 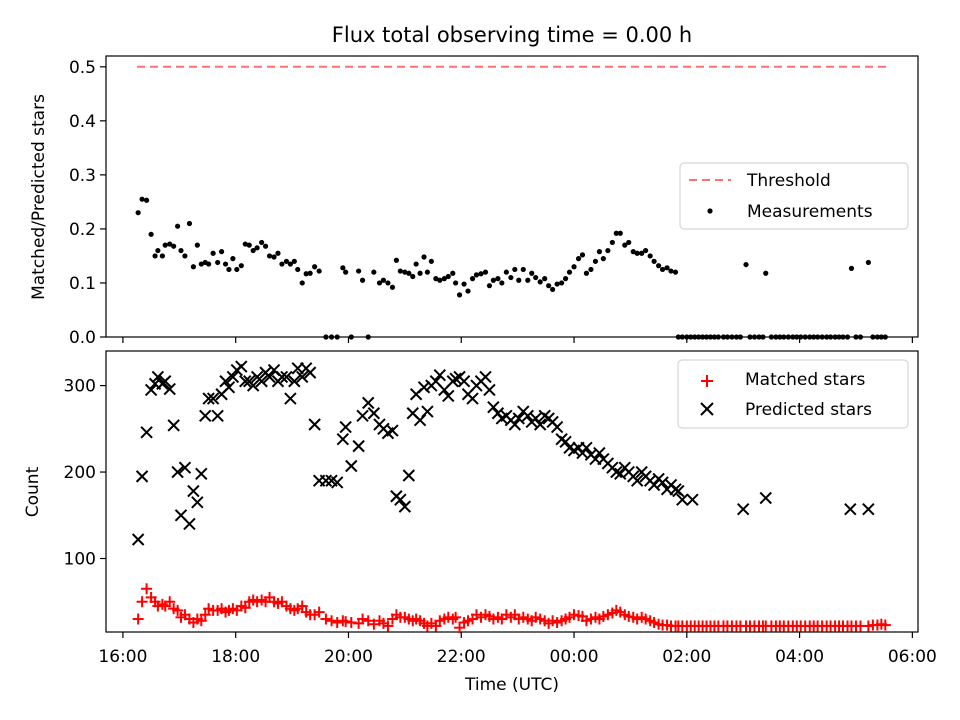 What do you see at coordinates (799, 657) in the screenshot?
I see `x-tick-label: 04:00` at bounding box center [799, 657].